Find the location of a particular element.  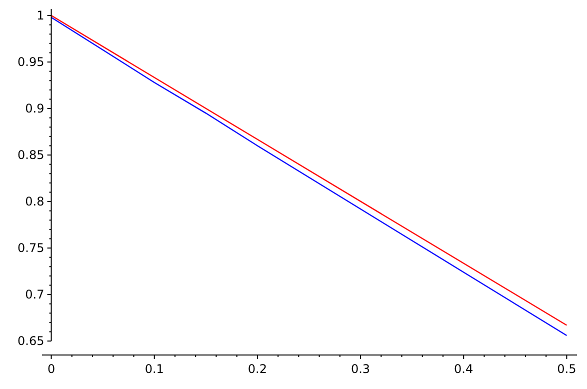

y-tick-label: 0.75 is located at coordinates (31, 248).